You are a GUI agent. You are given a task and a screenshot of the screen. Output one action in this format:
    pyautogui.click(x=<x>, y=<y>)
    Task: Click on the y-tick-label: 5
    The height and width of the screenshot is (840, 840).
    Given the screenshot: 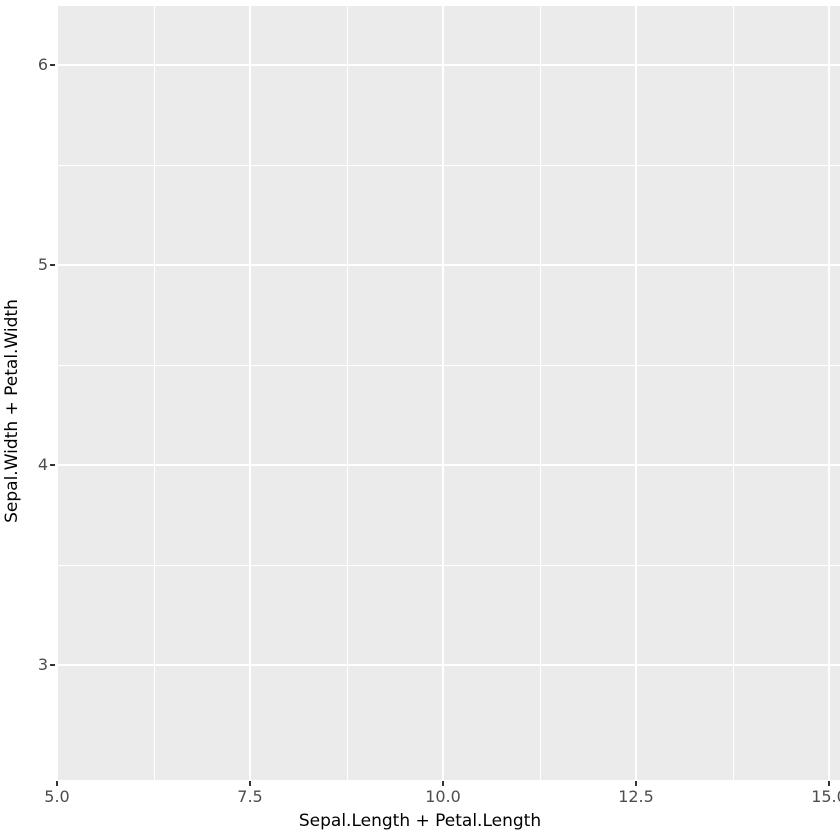 What is the action you would take?
    pyautogui.click(x=42, y=264)
    